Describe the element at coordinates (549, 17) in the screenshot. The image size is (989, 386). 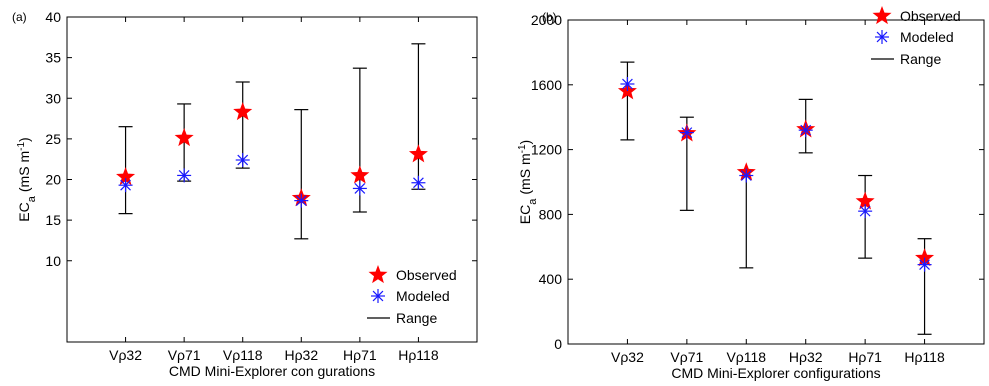
I see `panel-label: (b)` at that location.